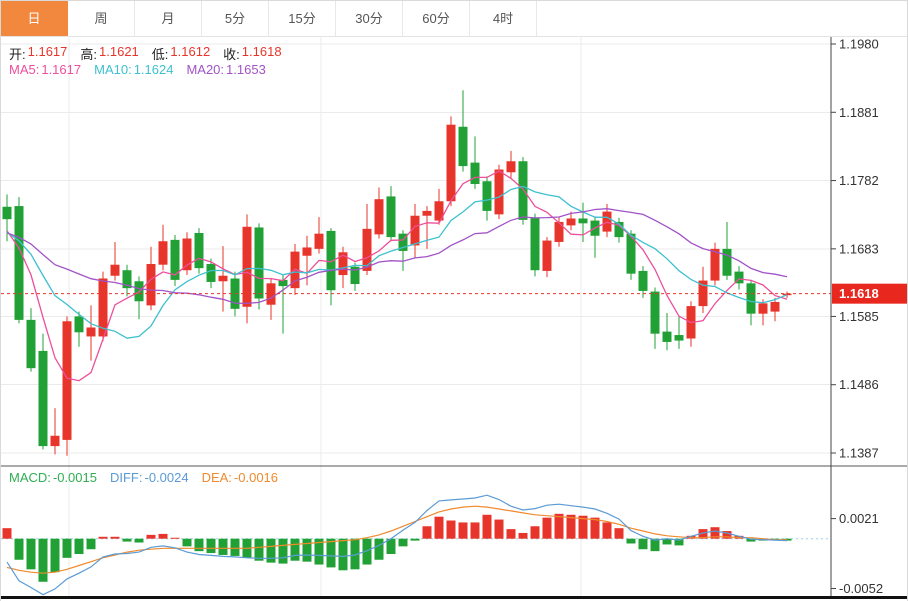 The height and width of the screenshot is (601, 908). I want to click on dea-line, so click(396, 539).